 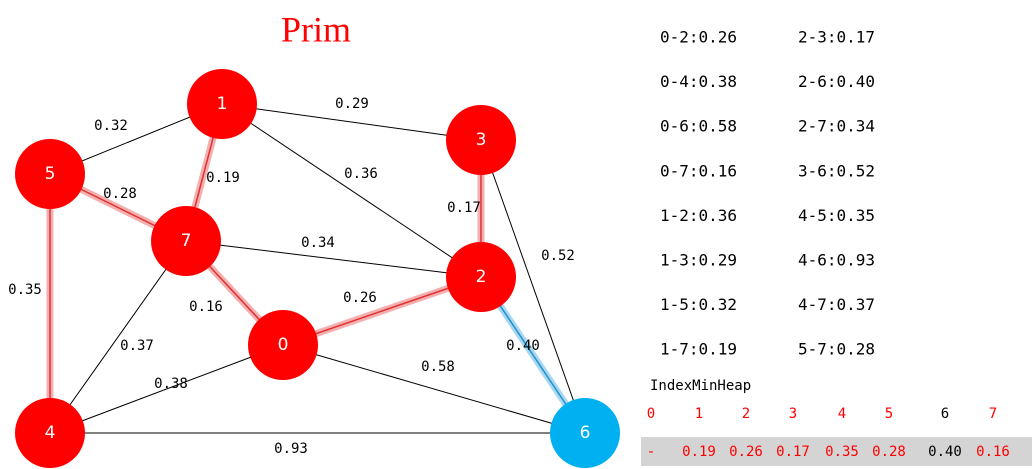 What do you see at coordinates (137, 346) in the screenshot?
I see `edge-label: 0.37` at bounding box center [137, 346].